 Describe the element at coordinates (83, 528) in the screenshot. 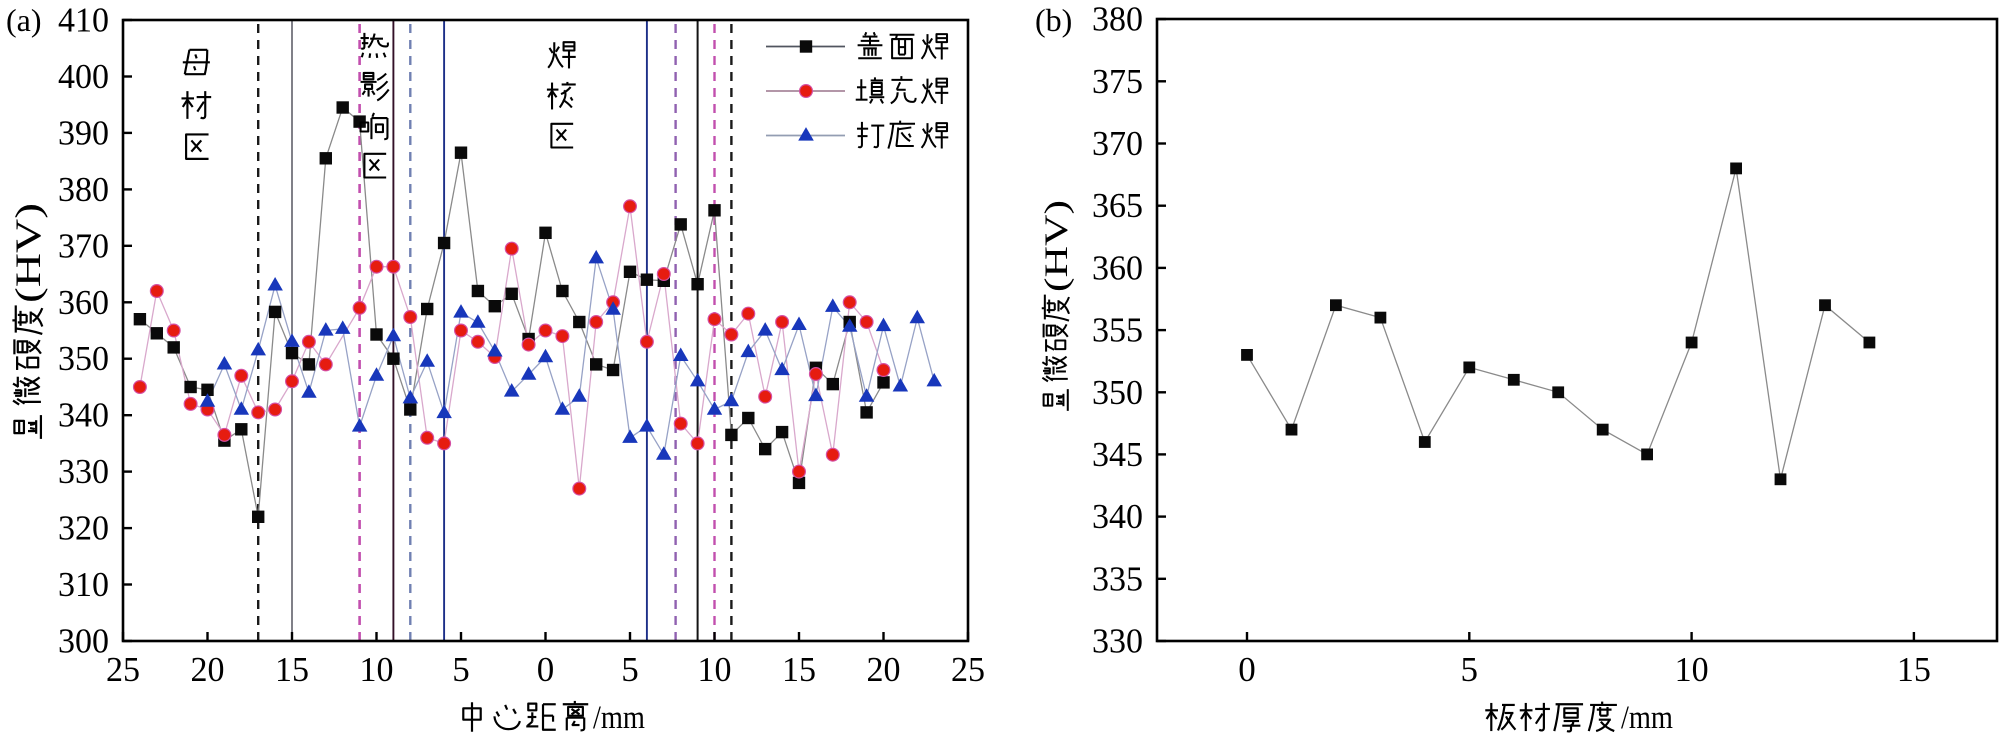

I see `svg-text: 320` at that location.